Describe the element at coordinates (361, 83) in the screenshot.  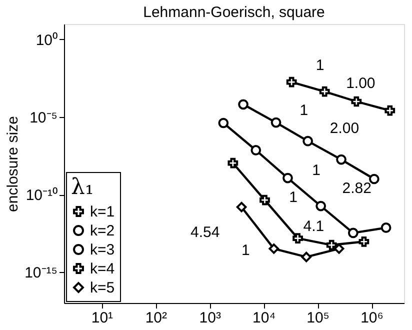
I see `annotation: 1.00` at that location.